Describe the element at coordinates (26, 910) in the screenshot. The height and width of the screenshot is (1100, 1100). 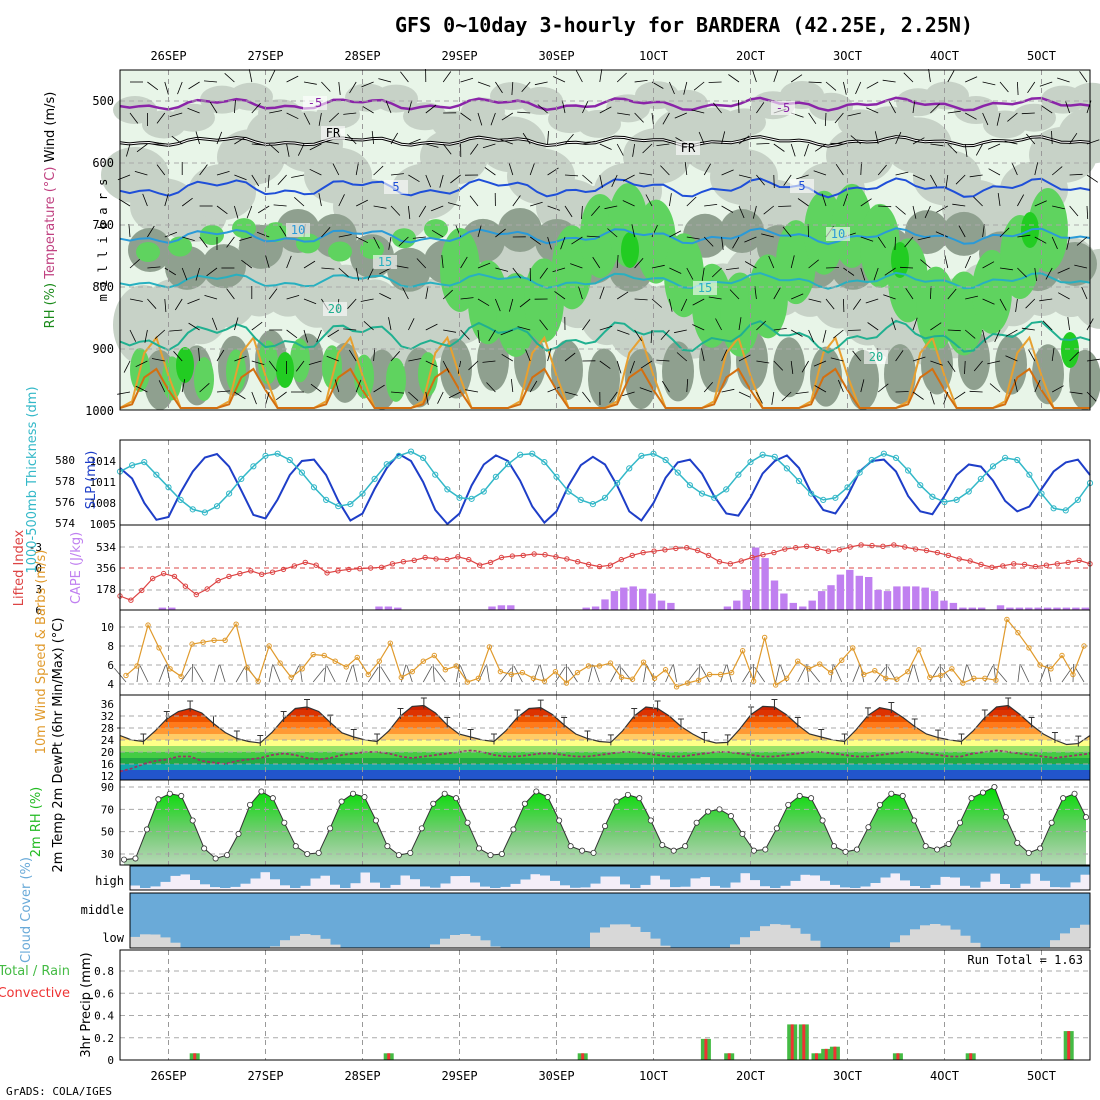
I see `y-axis-label-cloud: Cloud Cover (%)` at that location.